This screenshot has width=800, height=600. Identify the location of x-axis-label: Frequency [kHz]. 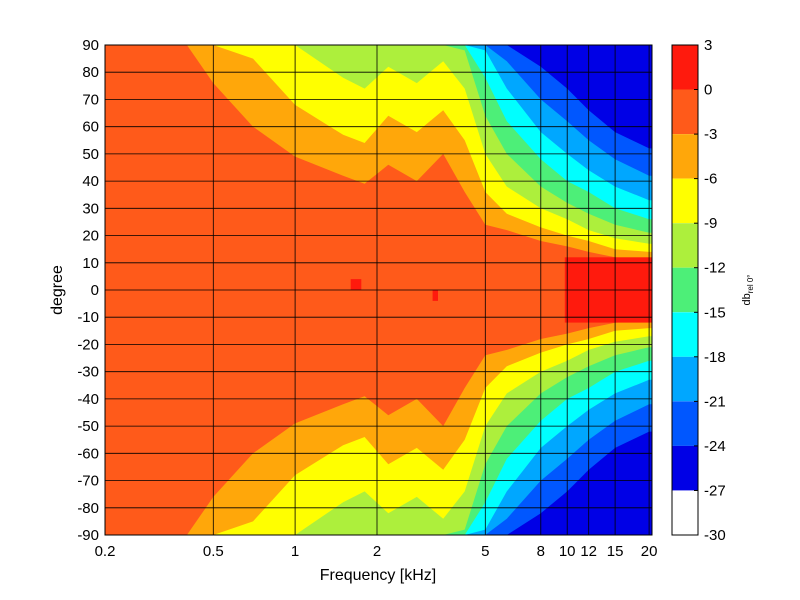
(378, 575).